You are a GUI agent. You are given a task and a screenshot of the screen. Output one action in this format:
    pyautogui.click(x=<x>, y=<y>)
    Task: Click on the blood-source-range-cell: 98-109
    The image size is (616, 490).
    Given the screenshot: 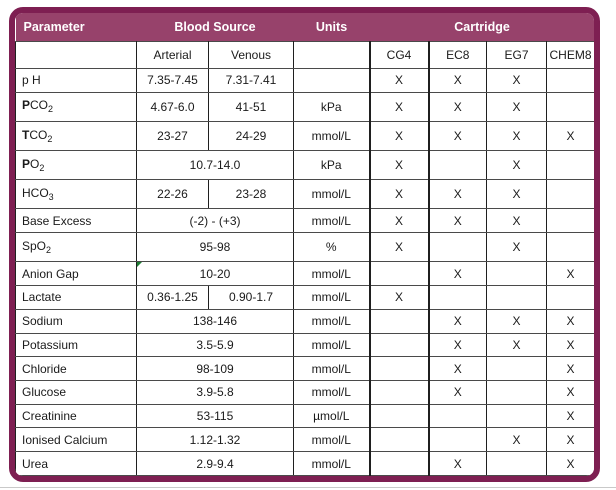 What is the action you would take?
    pyautogui.click(x=215, y=368)
    